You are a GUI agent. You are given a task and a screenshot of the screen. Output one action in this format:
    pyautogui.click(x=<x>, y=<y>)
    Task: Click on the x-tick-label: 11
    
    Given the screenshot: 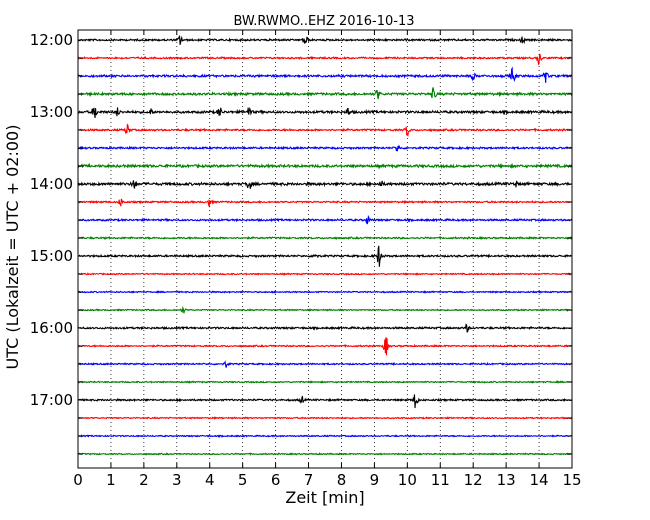 What is the action you would take?
    pyautogui.click(x=440, y=480)
    